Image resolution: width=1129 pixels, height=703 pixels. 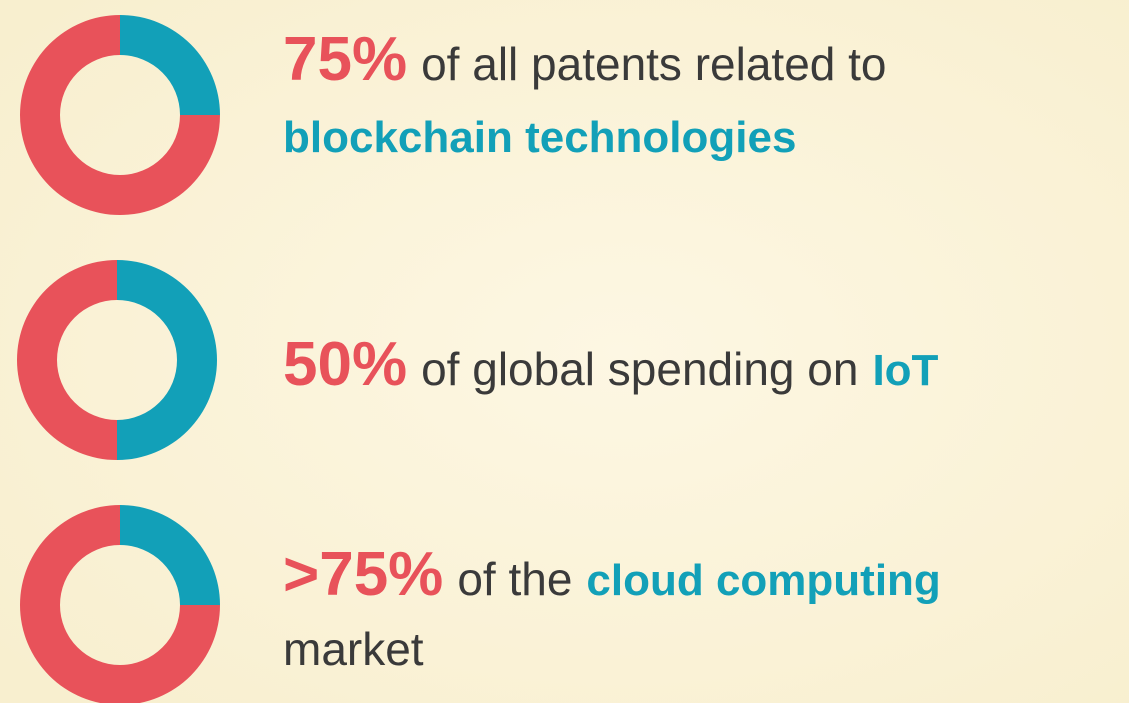 What do you see at coordinates (905, 370) in the screenshot?
I see `highlight-text: IoT` at bounding box center [905, 370].